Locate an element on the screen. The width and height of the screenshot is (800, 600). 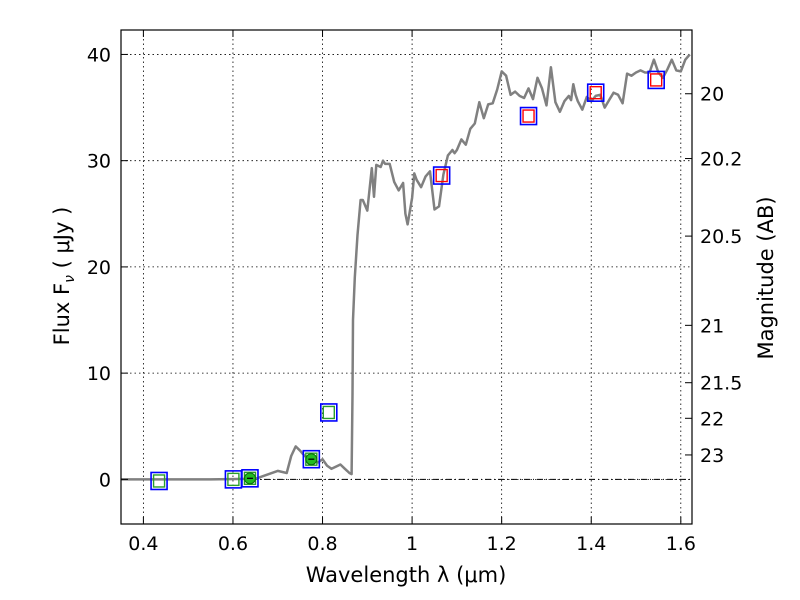
y-tick-label: 20 is located at coordinates (99, 268).